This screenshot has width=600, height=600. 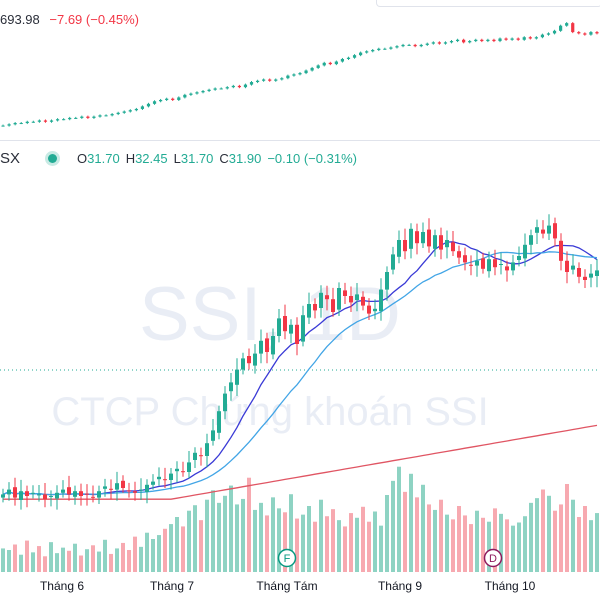 I want to click on close-value: 31.90, so click(x=245, y=158).